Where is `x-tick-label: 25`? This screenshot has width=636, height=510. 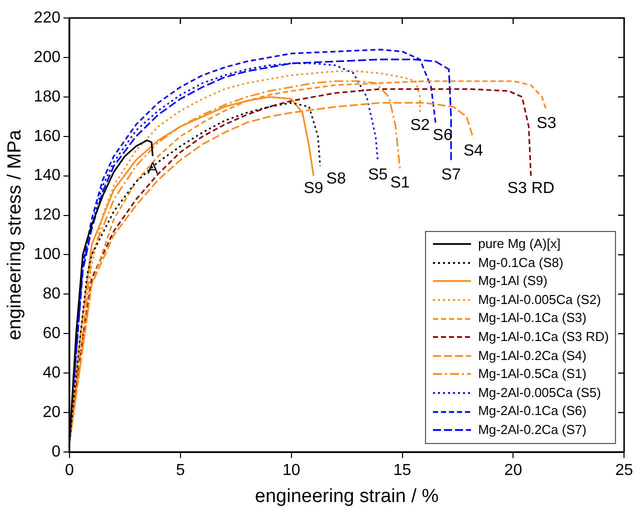 x-tick-label: 25 is located at coordinates (624, 471).